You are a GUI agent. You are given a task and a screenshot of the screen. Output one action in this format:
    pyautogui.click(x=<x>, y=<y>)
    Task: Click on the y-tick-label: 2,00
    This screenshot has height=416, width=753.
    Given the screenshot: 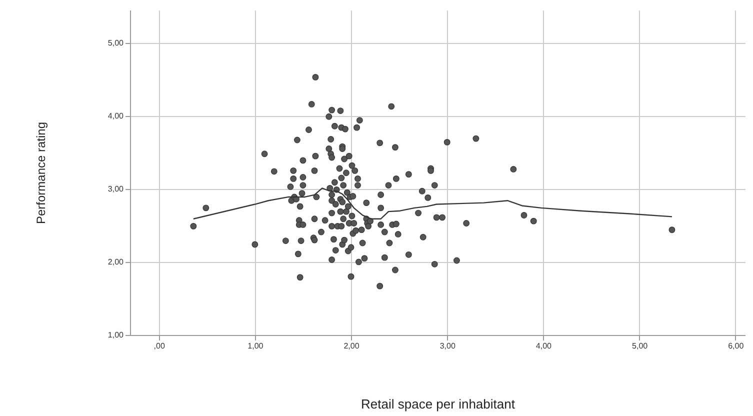 What is the action you would take?
    pyautogui.click(x=116, y=261)
    